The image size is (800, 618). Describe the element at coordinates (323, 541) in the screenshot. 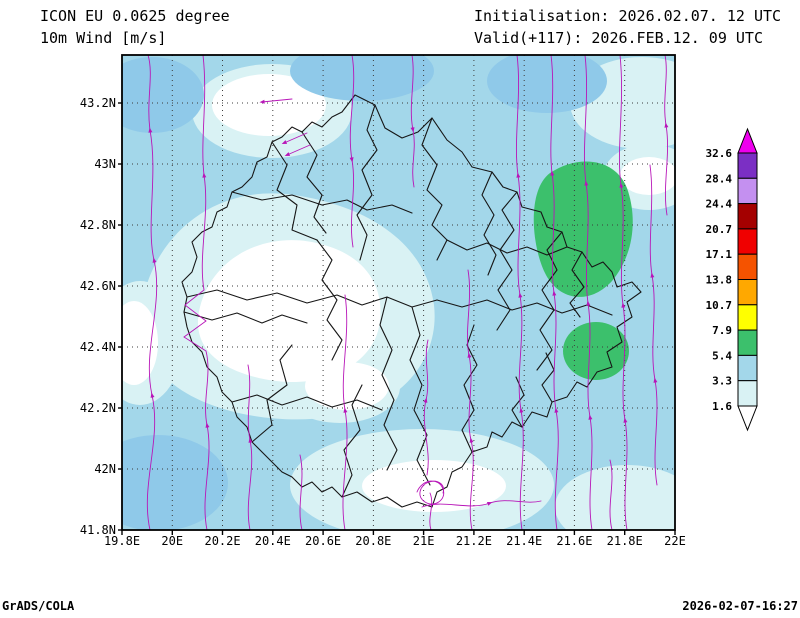

I see `x-axis-label: 20.6E` at that location.